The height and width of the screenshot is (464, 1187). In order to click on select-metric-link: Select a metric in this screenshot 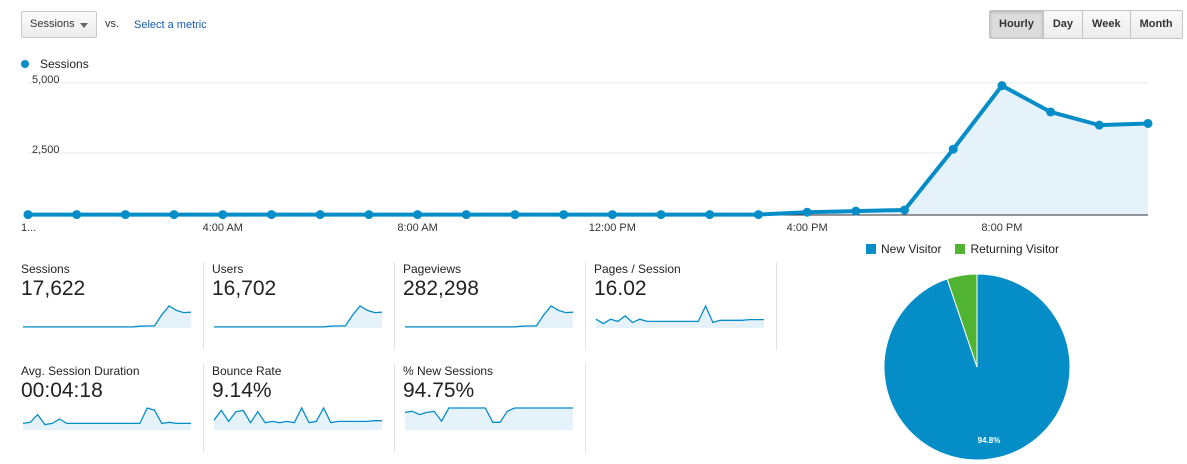, I will do `click(170, 25)`.